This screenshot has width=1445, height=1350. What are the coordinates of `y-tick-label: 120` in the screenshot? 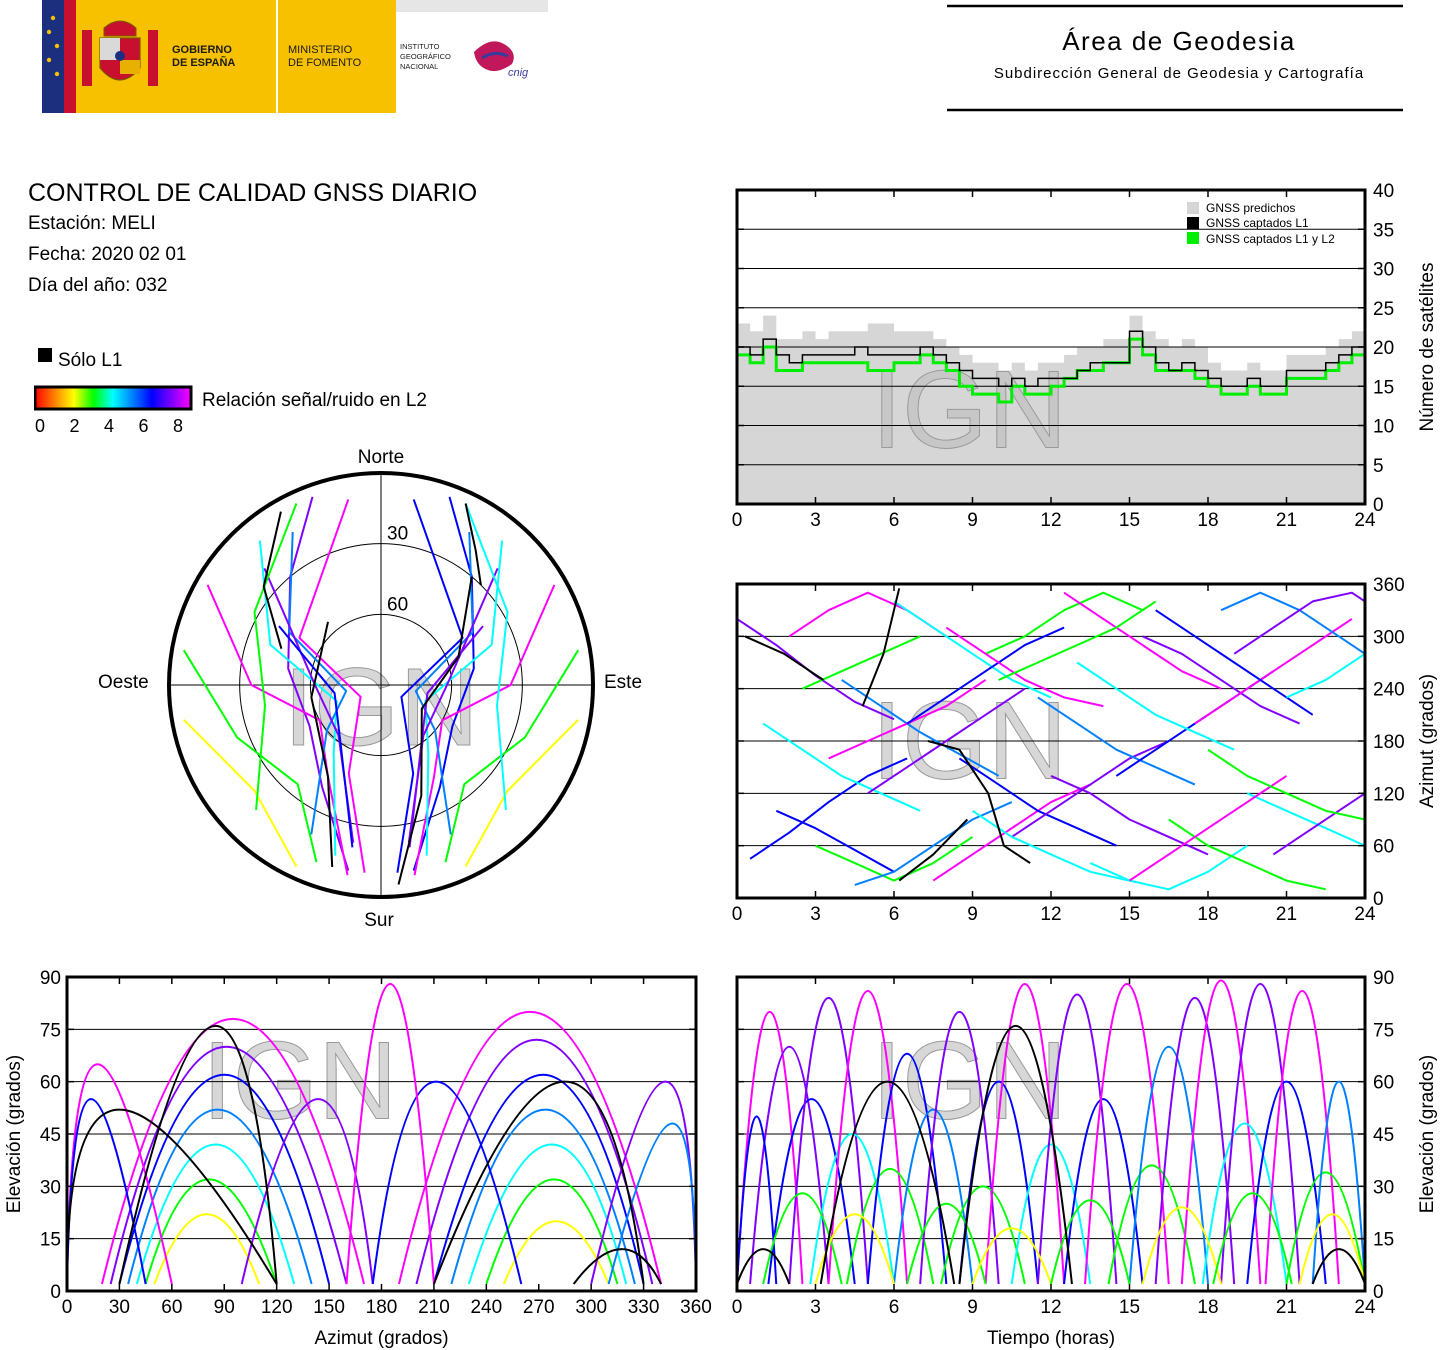 It's located at (1389, 794).